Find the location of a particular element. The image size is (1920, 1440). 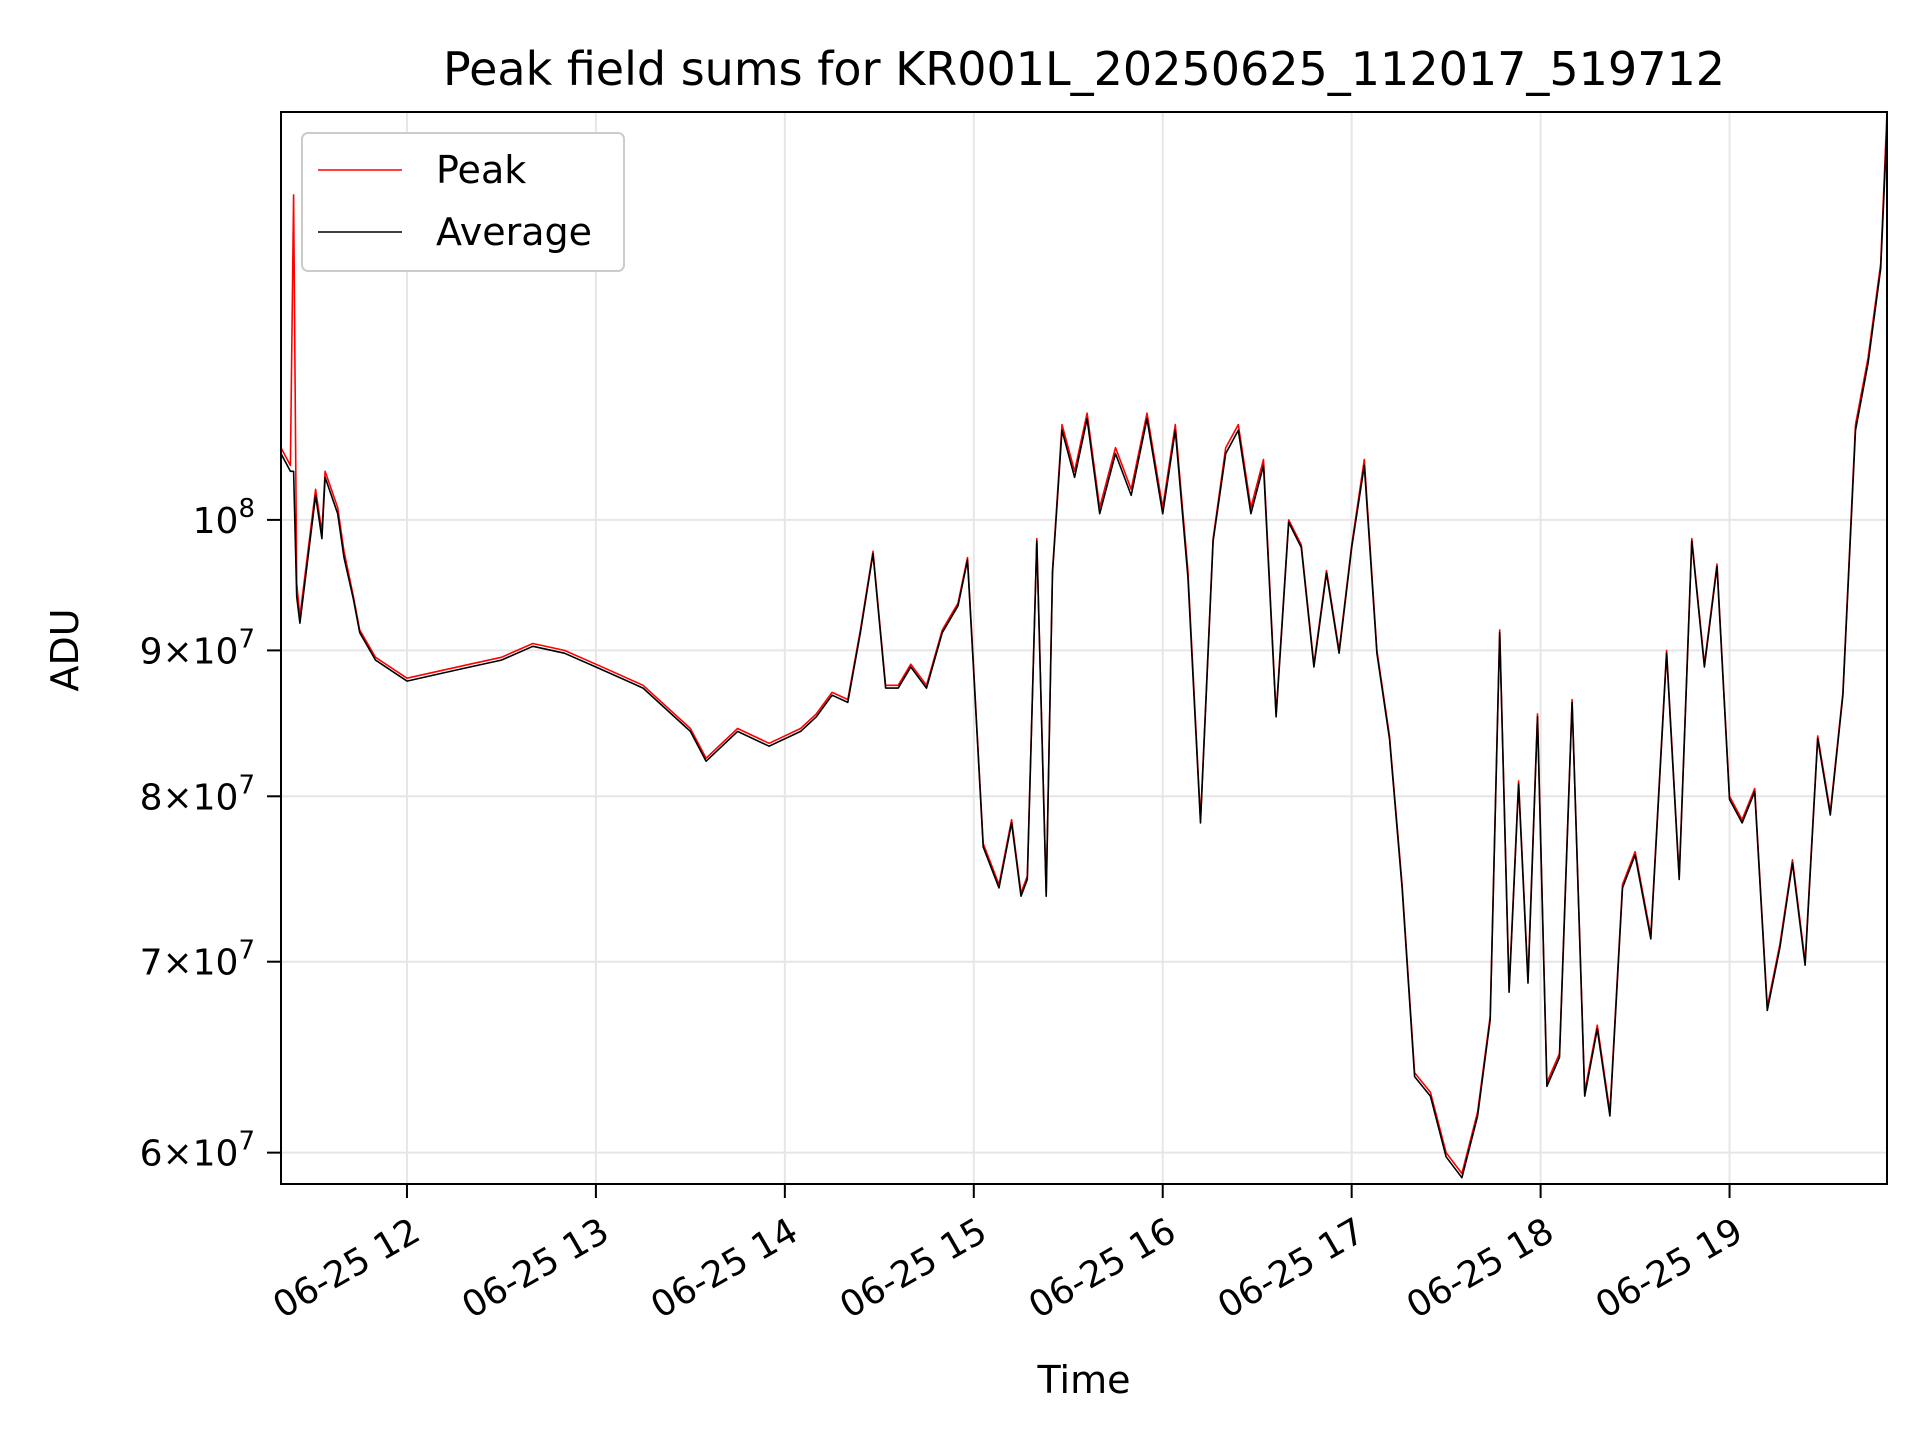

legend-label-average: Average is located at coordinates (514, 232).